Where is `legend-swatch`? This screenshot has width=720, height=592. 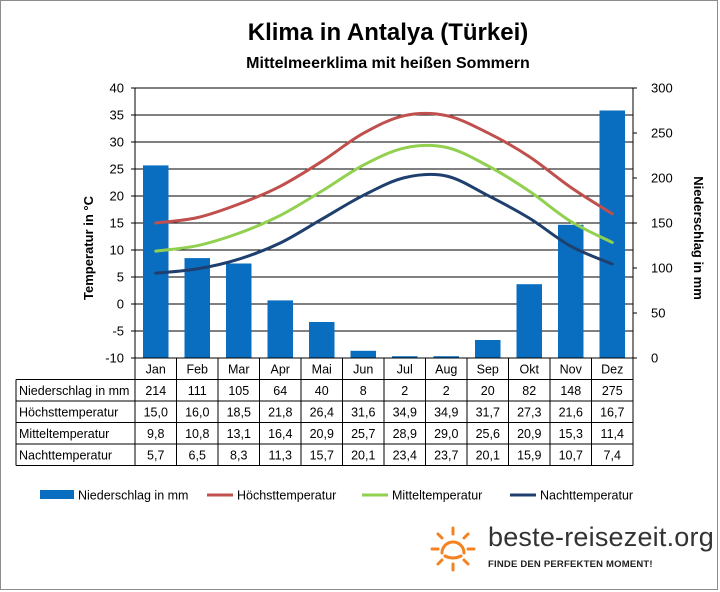
legend-swatch is located at coordinates (57, 494).